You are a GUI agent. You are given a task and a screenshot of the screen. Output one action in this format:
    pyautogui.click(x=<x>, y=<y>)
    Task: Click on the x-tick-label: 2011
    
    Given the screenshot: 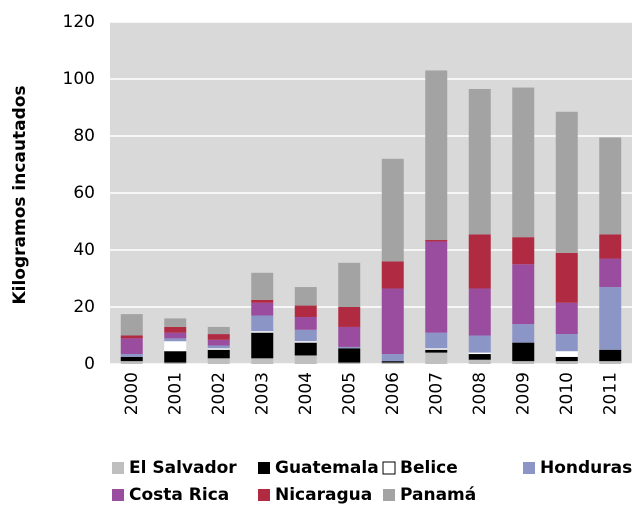 What is the action you would take?
    pyautogui.click(x=610, y=393)
    